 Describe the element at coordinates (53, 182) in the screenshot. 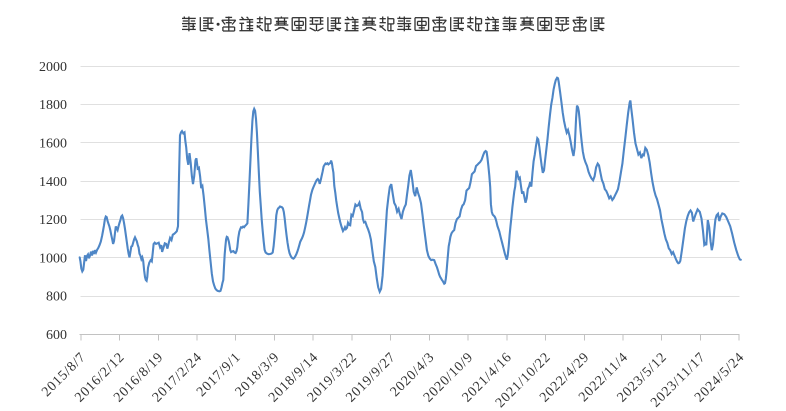

I see `svg-text: 1400` at that location.